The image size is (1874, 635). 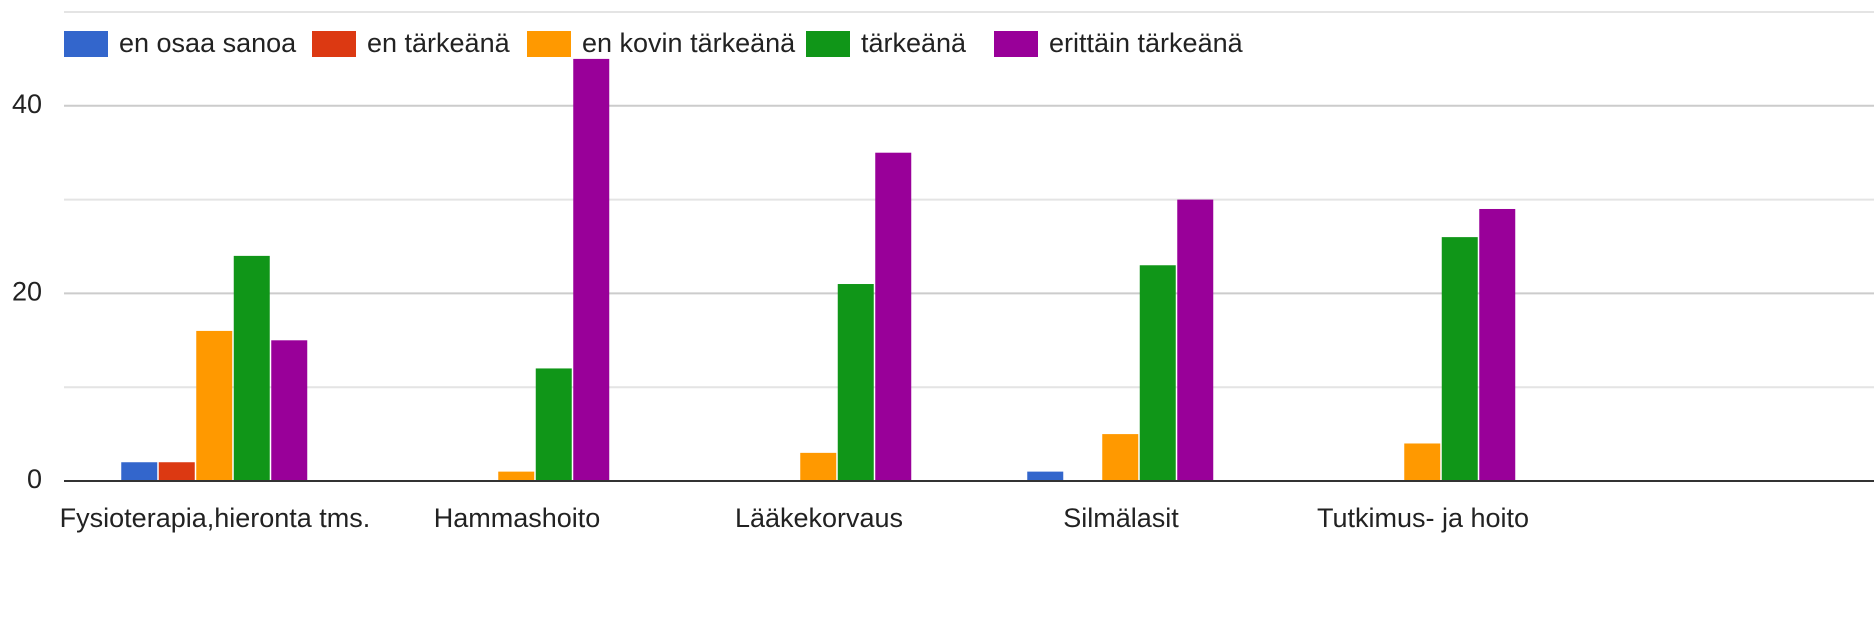 I want to click on legend-label: en osaa sanoa, so click(x=208, y=43).